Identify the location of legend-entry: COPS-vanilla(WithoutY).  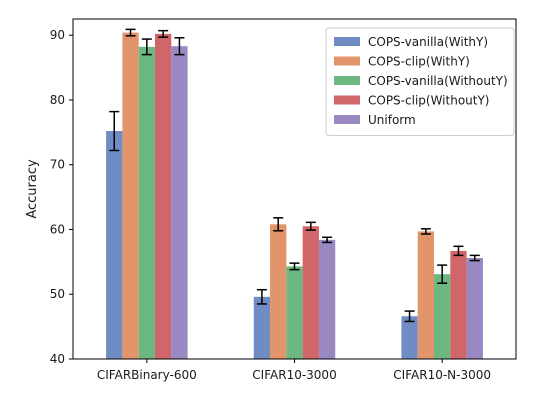
(438, 81).